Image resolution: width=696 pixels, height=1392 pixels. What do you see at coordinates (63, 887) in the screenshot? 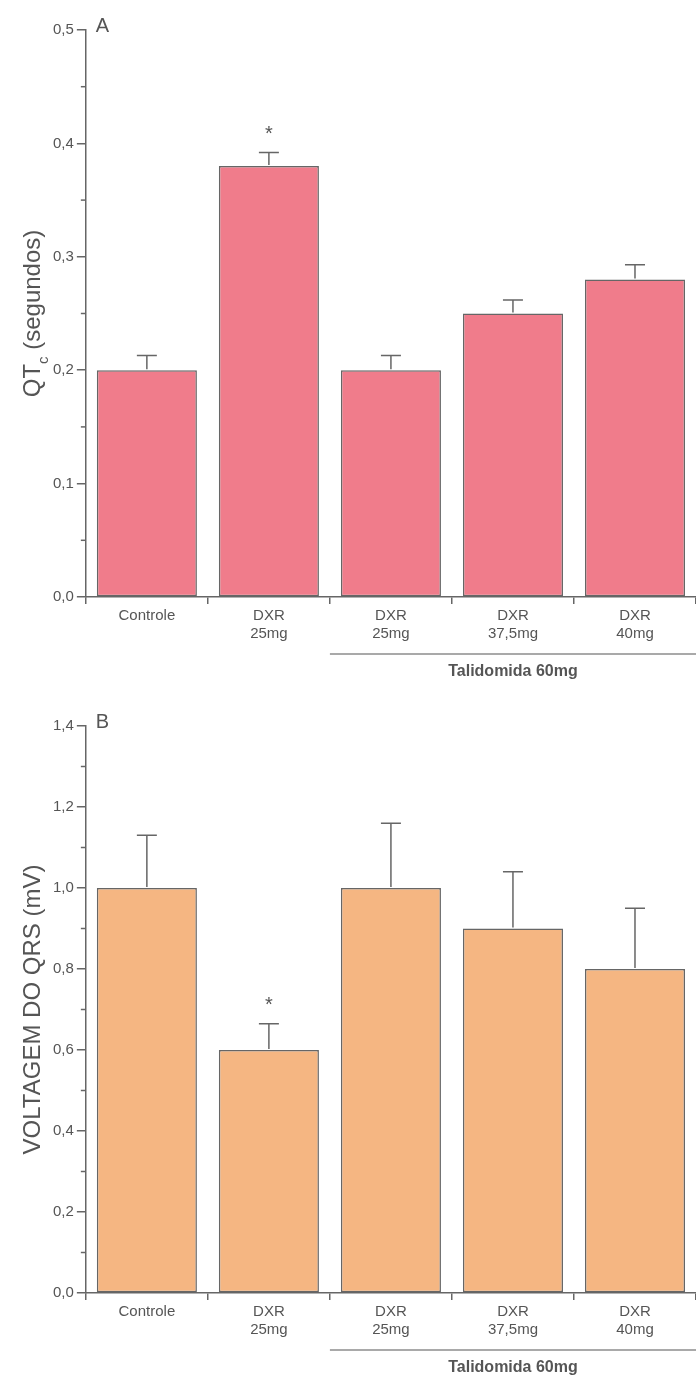
I see `y-tick-label: 1,0` at bounding box center [63, 887].